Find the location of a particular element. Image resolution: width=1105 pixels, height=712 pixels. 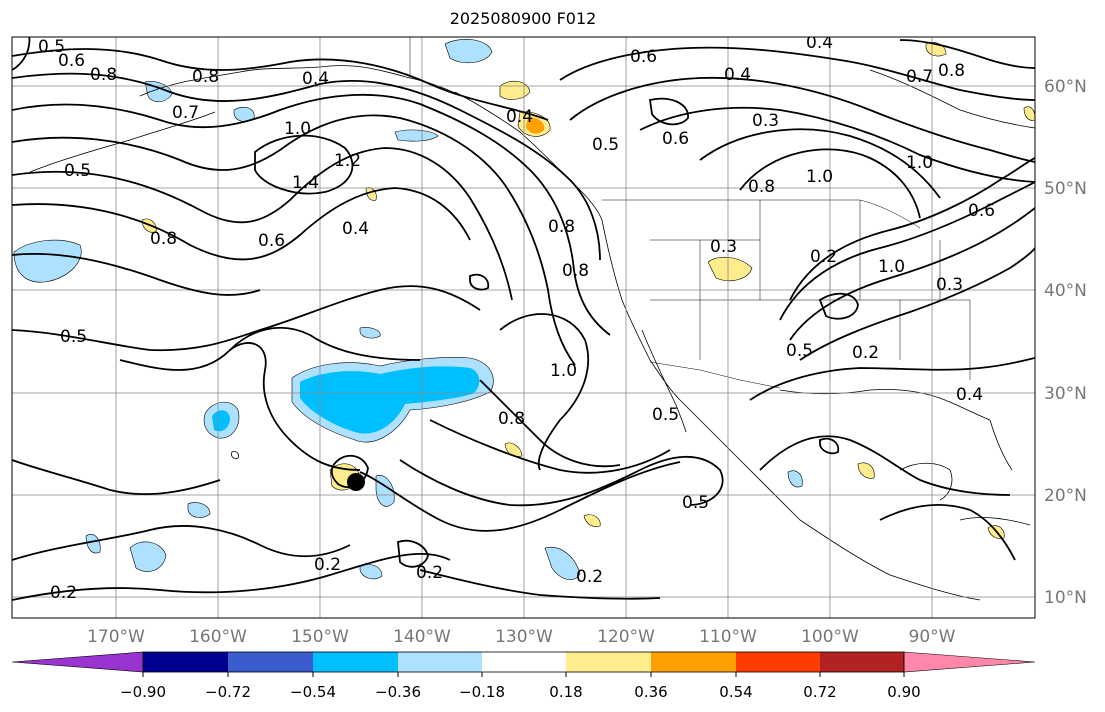

colorbar-tick-label: −0.18 is located at coordinates (482, 692).